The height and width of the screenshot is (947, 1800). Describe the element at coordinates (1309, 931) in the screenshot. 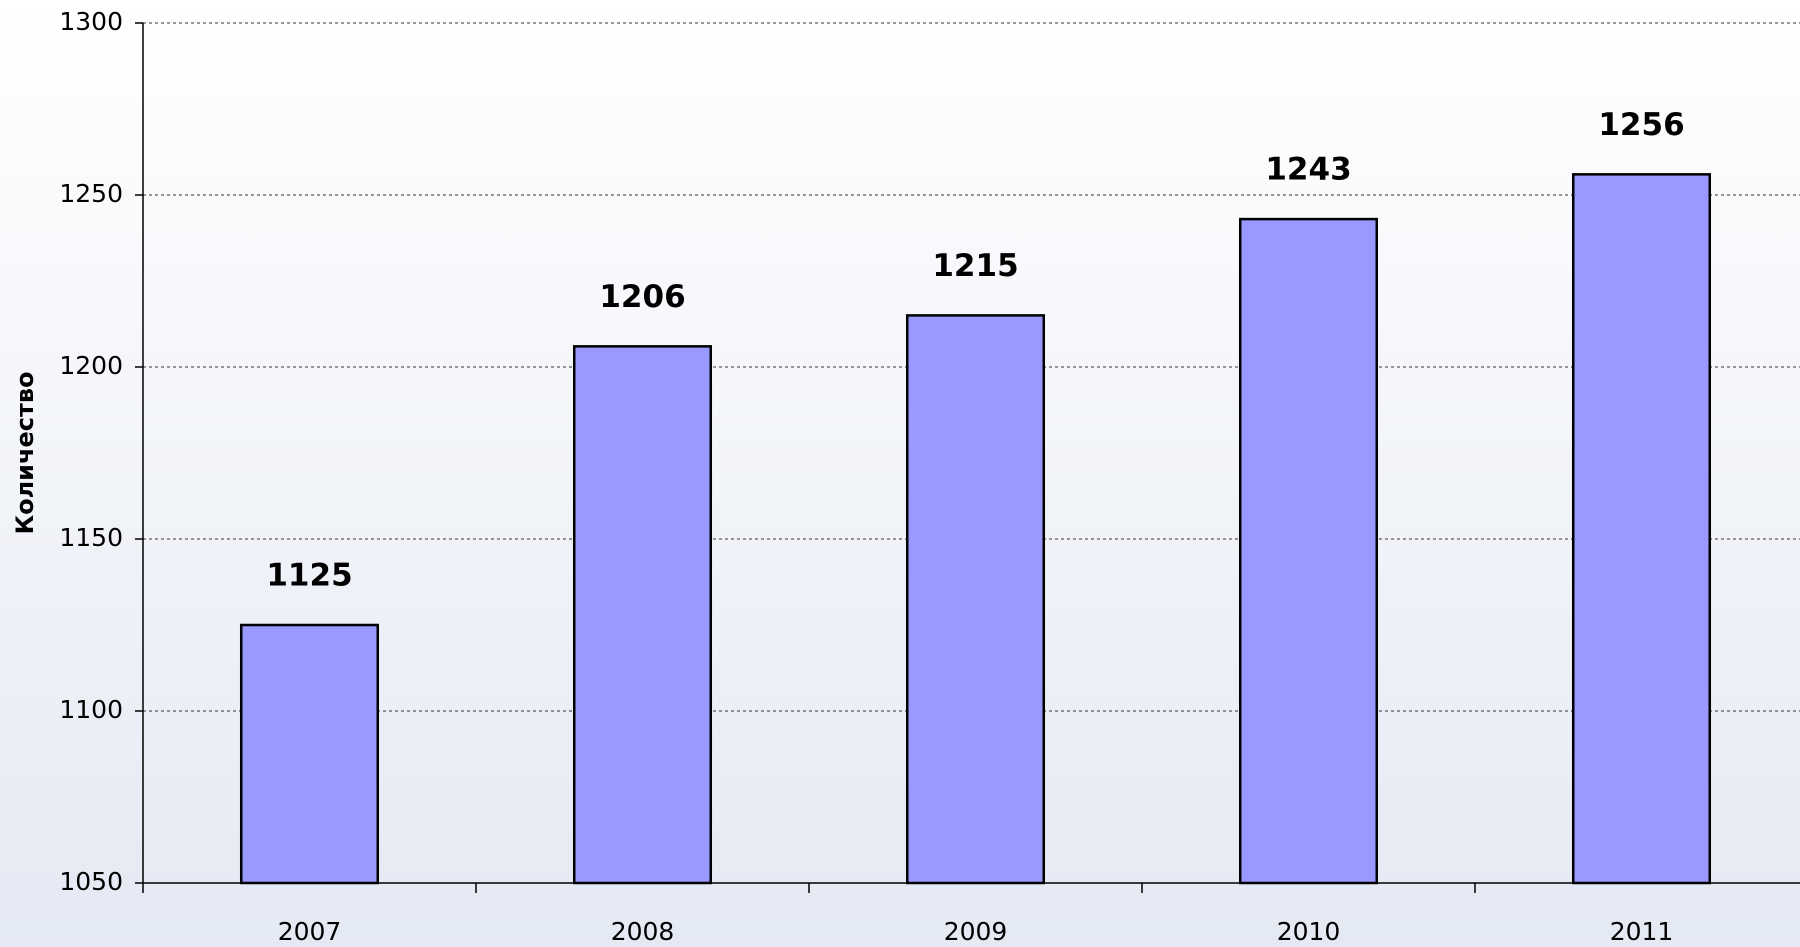

I see `x-tick-label: 2010` at that location.